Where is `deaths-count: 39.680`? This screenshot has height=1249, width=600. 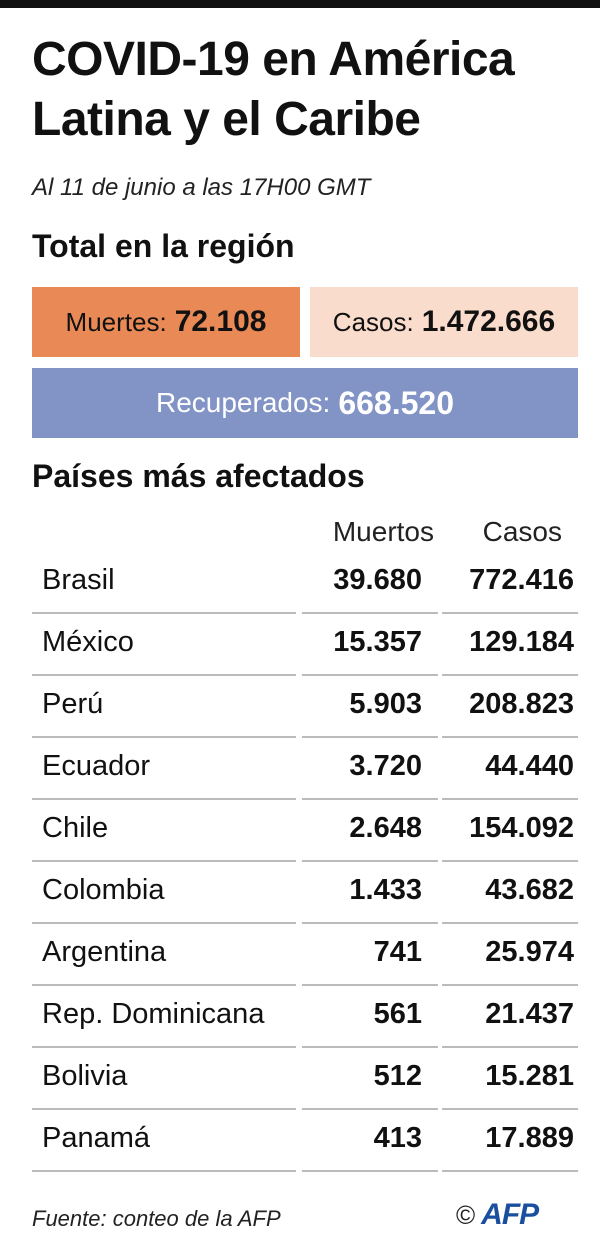
deaths-count: 39.680 is located at coordinates (377, 580).